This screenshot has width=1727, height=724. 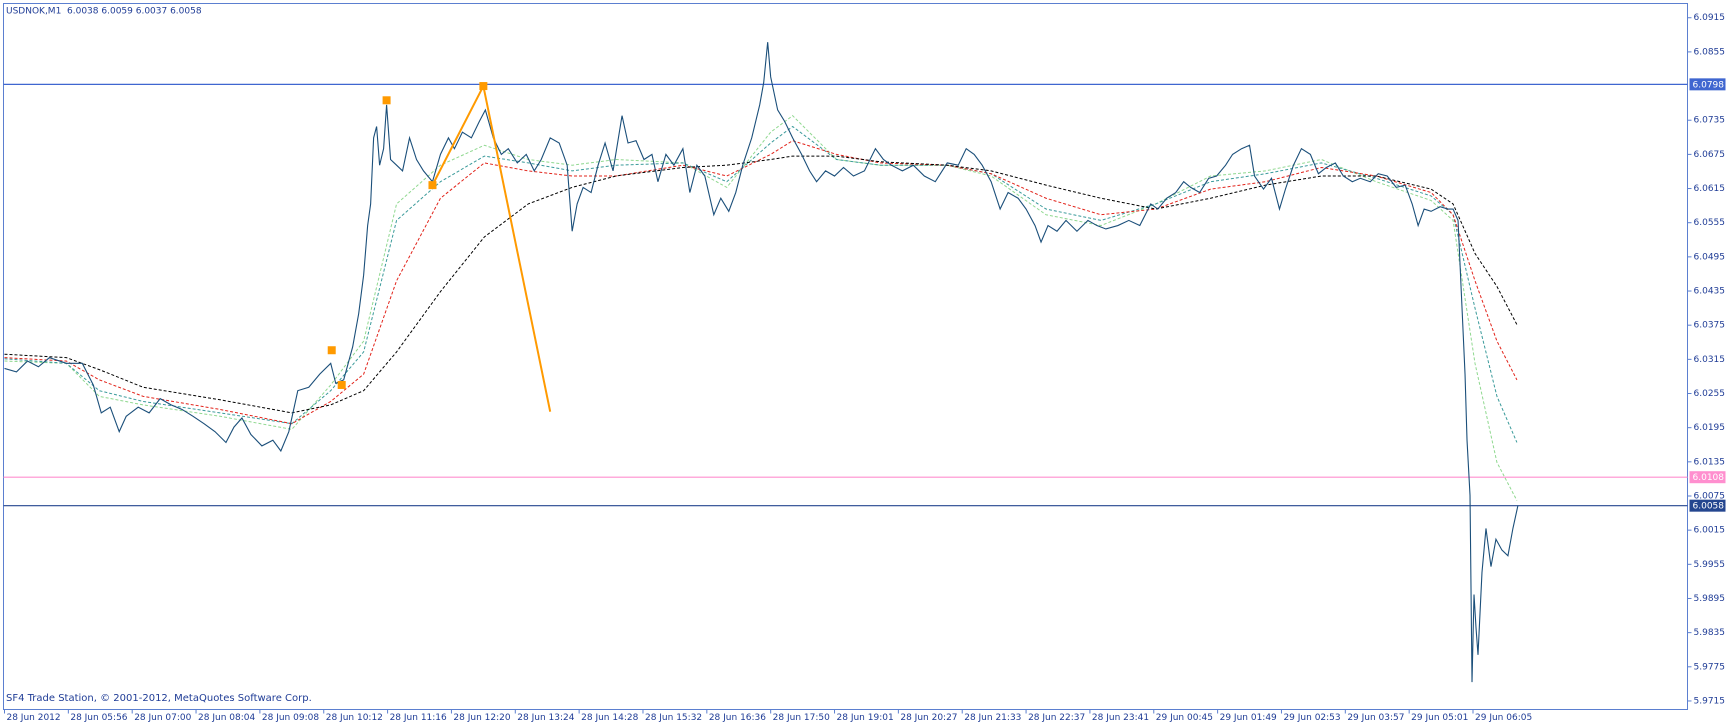 I want to click on price-label: 6.0058, so click(x=1709, y=507).